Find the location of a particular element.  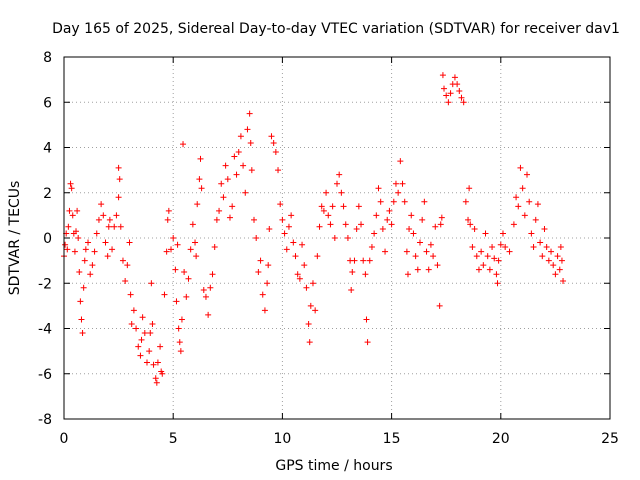

y-tick-label: -4 is located at coordinates (45, 330).